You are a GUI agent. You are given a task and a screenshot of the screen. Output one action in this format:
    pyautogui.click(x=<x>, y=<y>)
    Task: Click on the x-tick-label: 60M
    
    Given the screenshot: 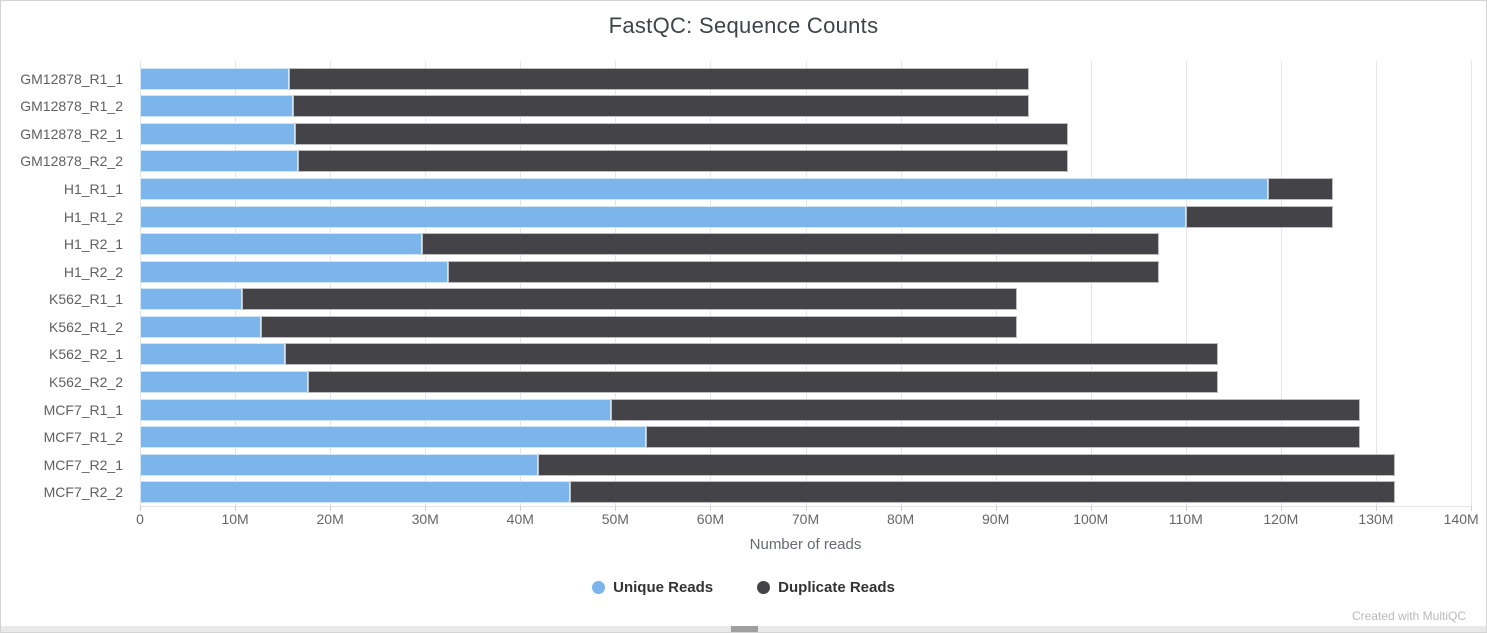 What is the action you would take?
    pyautogui.click(x=710, y=519)
    